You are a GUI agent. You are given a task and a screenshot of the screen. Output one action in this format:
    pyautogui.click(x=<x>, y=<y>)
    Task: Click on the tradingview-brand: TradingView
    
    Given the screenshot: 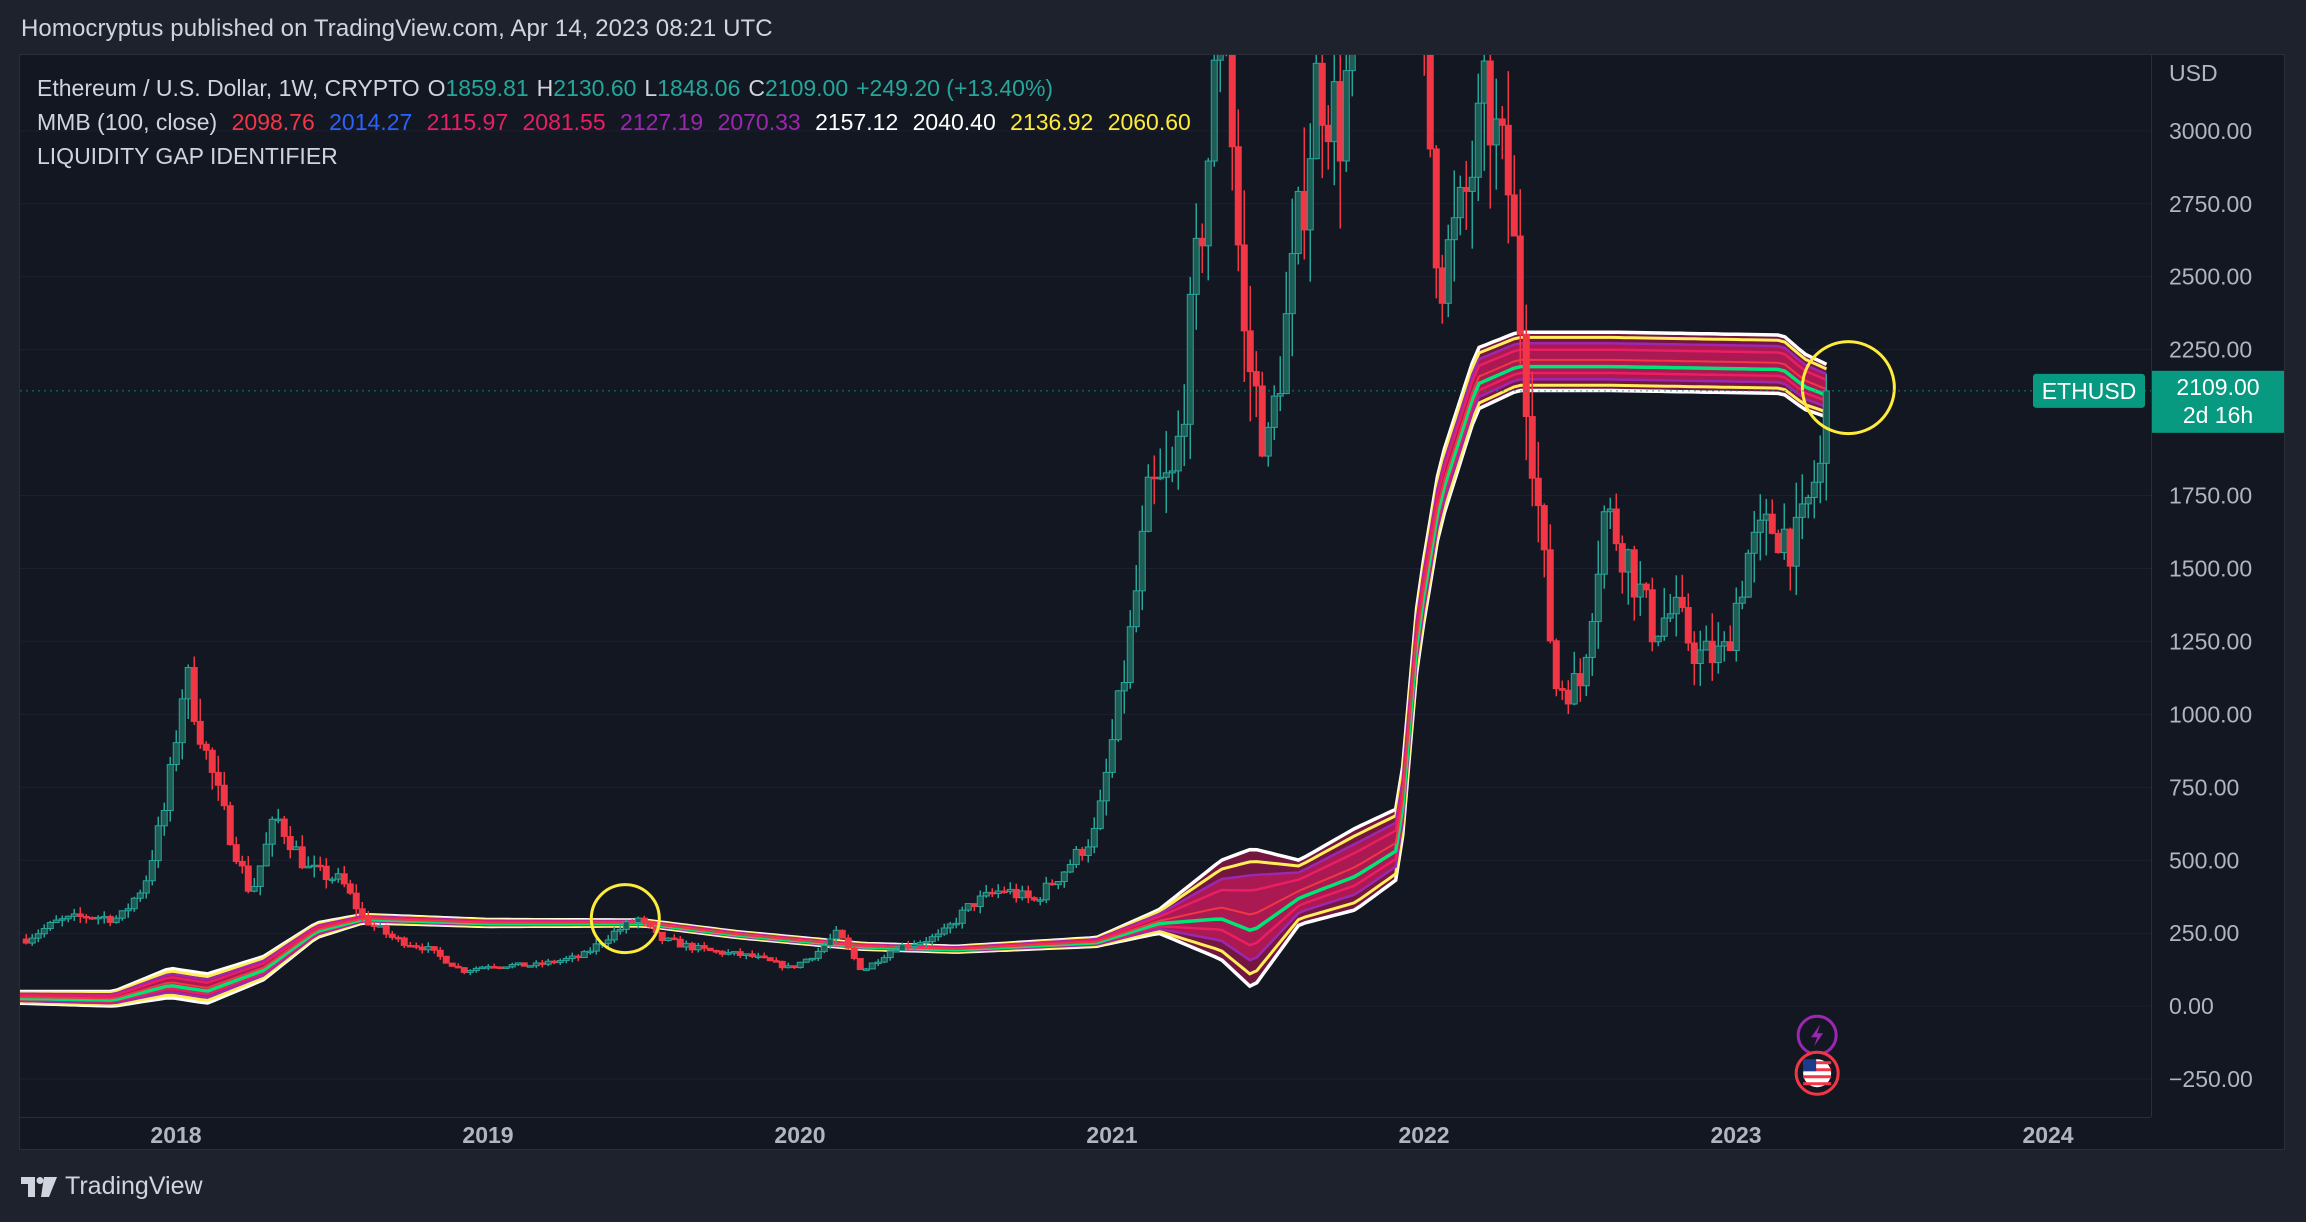 What is the action you would take?
    pyautogui.click(x=112, y=1186)
    